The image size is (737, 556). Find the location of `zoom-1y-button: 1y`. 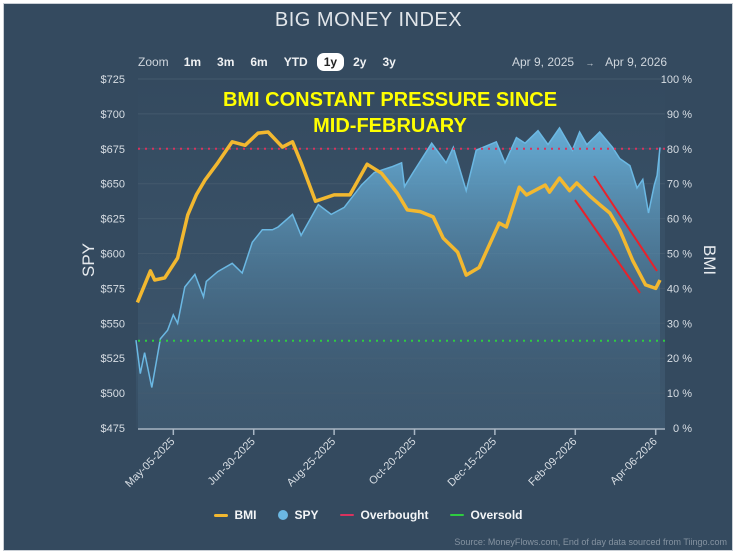

zoom-1y-button: 1y is located at coordinates (330, 62).